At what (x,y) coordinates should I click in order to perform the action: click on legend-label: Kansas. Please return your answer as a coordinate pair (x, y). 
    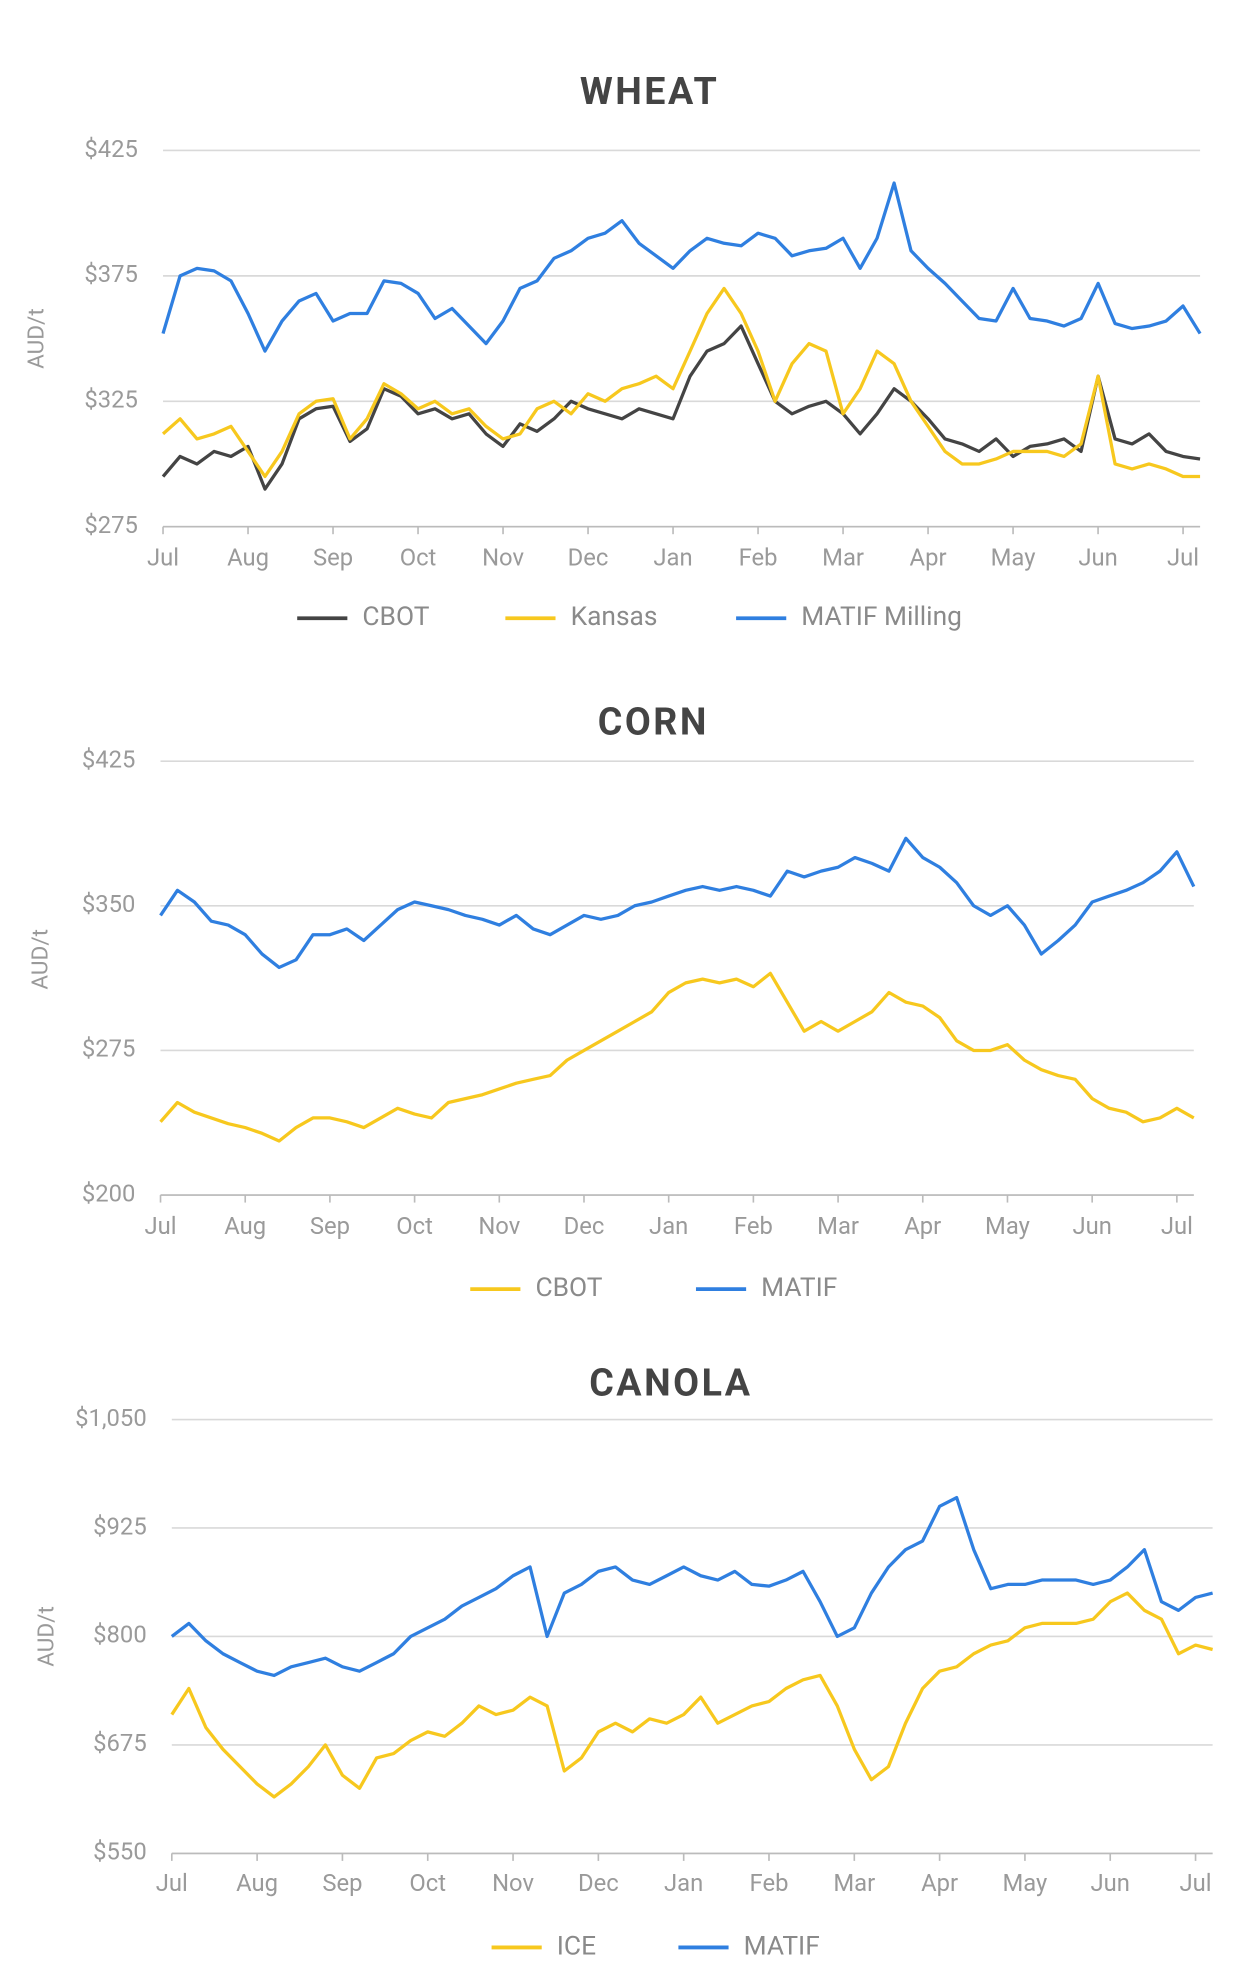
    Looking at the image, I should click on (614, 617).